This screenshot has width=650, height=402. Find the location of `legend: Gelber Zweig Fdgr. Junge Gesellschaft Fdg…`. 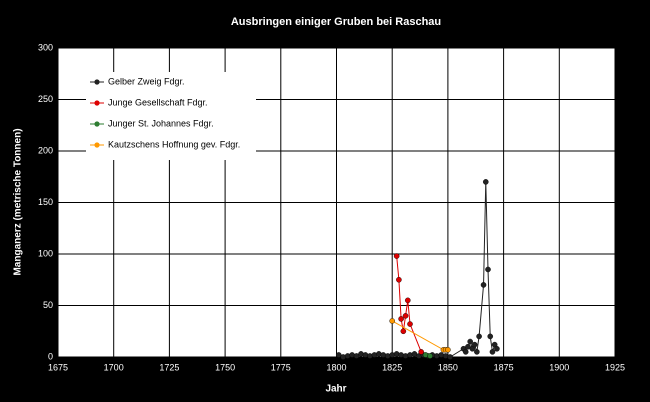

legend: Gelber Zweig Fdgr. Junge Gesellschaft Fdg… is located at coordinates (171, 116).